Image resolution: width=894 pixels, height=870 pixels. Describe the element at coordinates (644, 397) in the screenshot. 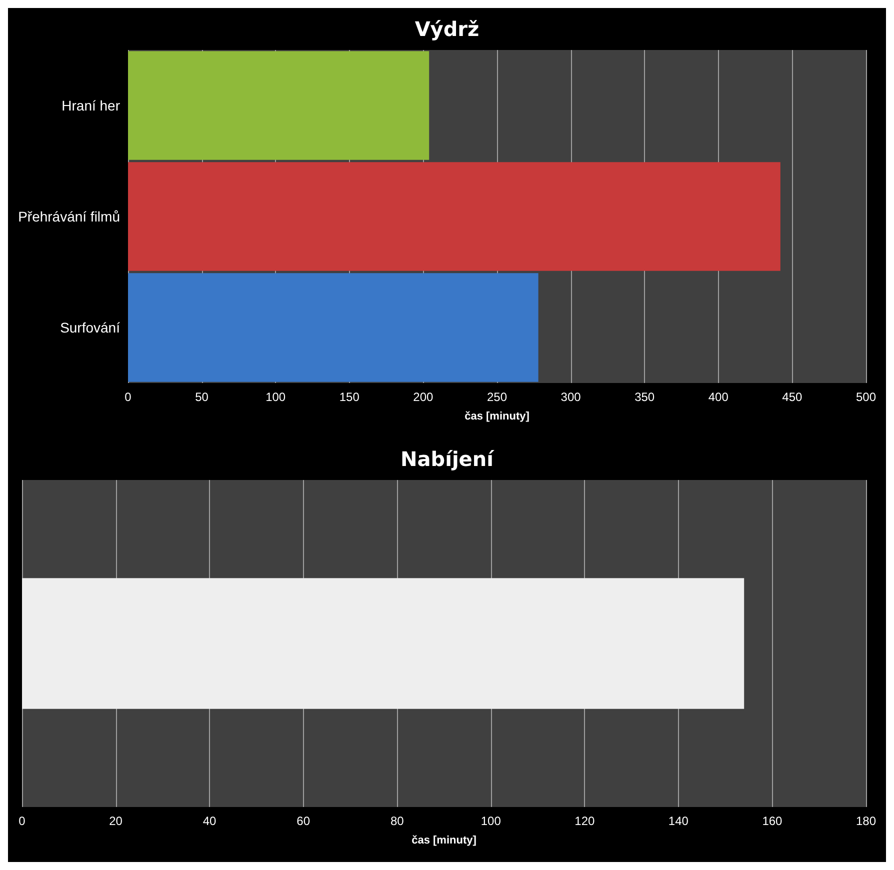

I see `x-tick-label: 350` at that location.